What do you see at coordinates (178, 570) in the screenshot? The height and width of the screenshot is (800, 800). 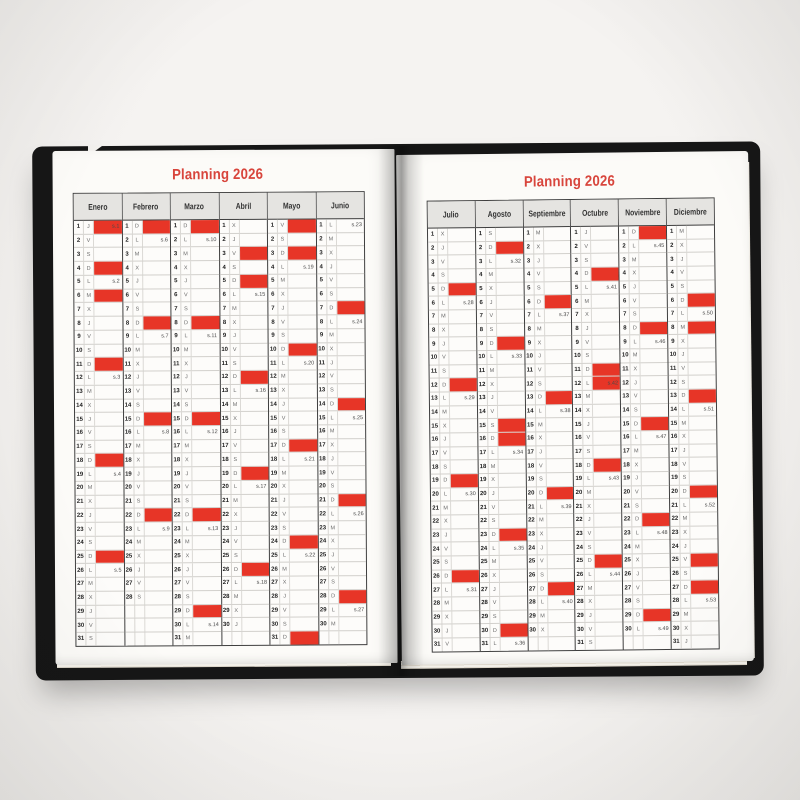 I see `day-number: 26` at bounding box center [178, 570].